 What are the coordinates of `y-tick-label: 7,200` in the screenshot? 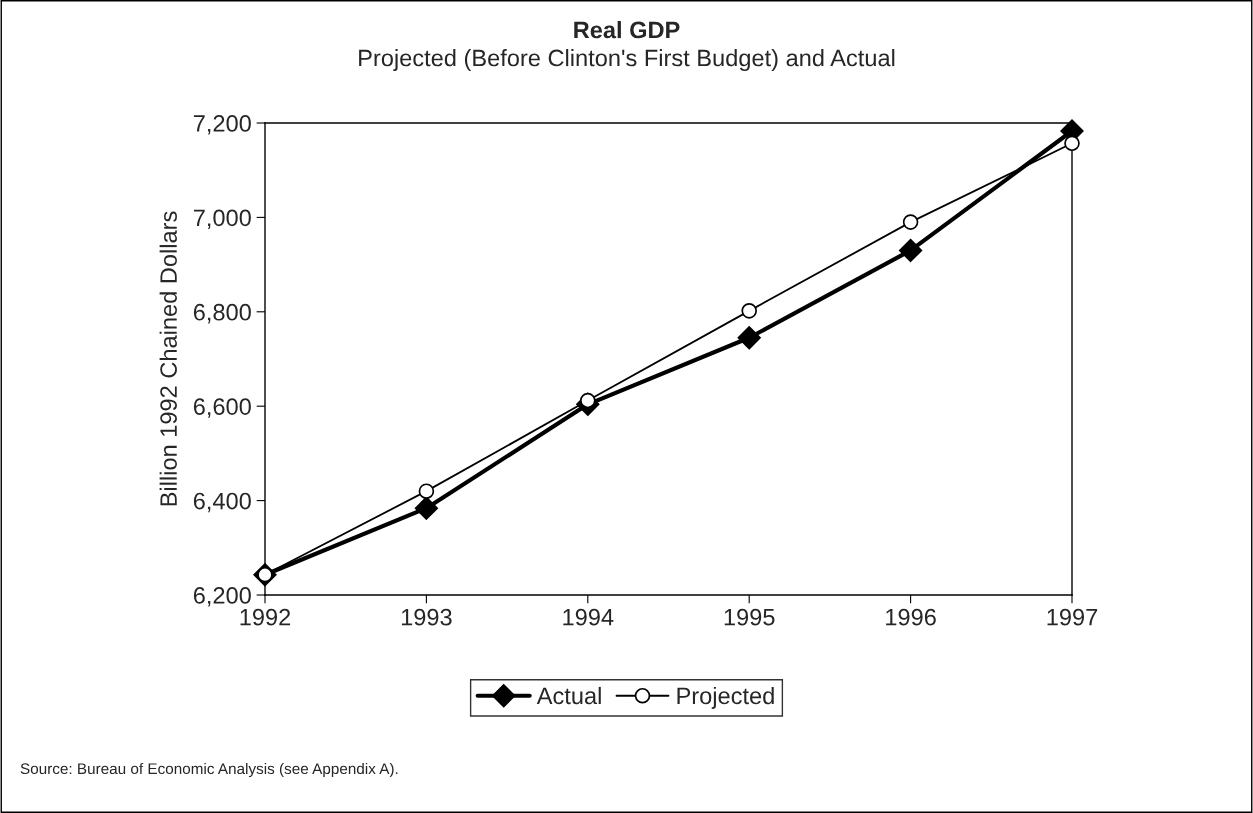 It's located at (222, 125).